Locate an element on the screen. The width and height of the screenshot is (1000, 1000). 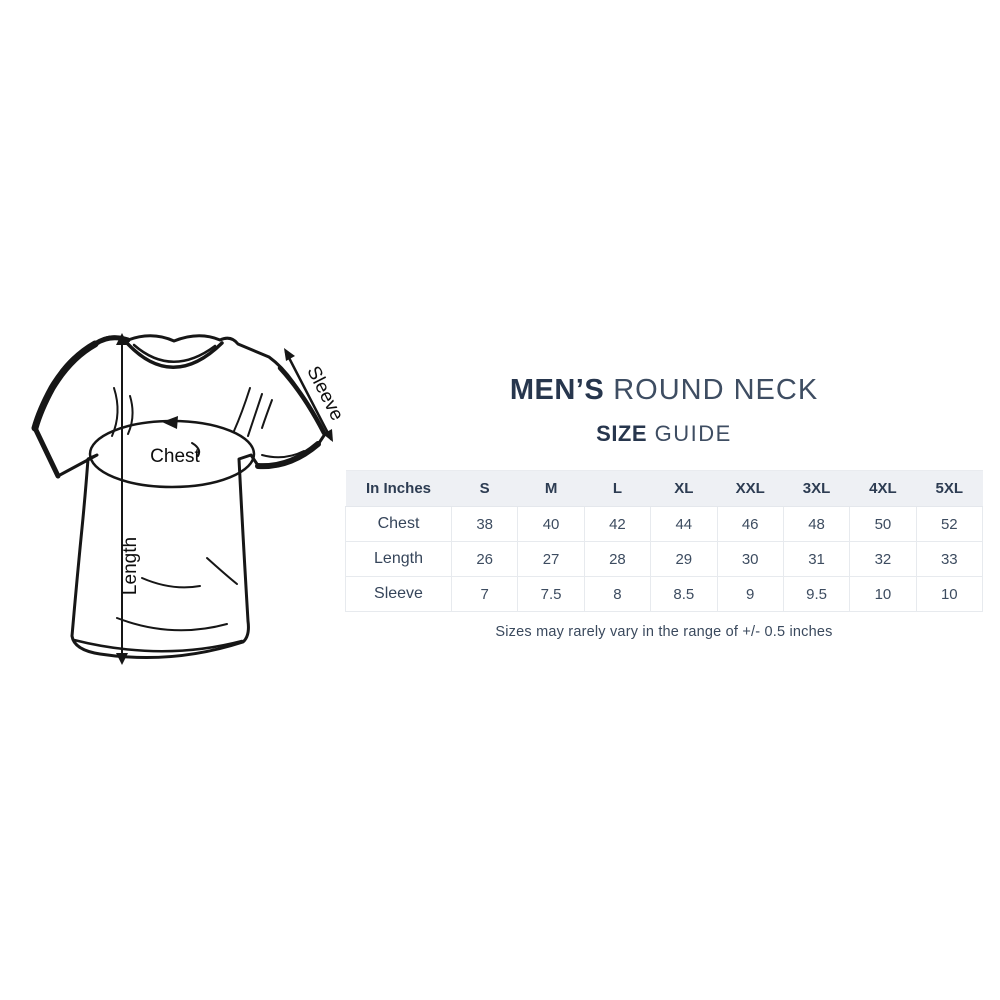
page-subtitle-regular: GUIDE is located at coordinates (693, 433).